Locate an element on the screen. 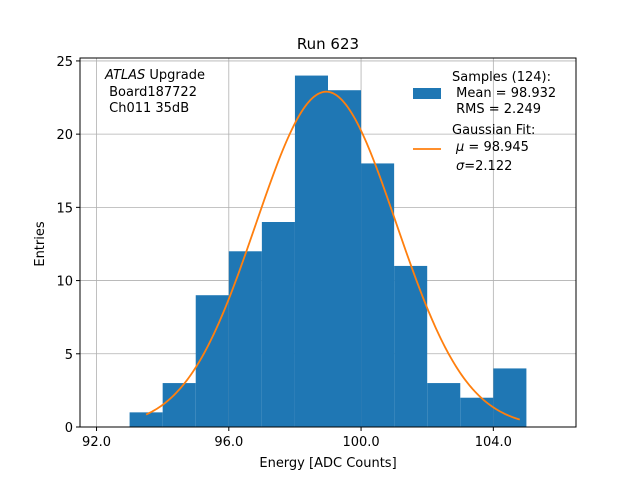 This screenshot has height=480, width=640. annotation-line-1: ATLAS Upgrade is located at coordinates (154, 75).